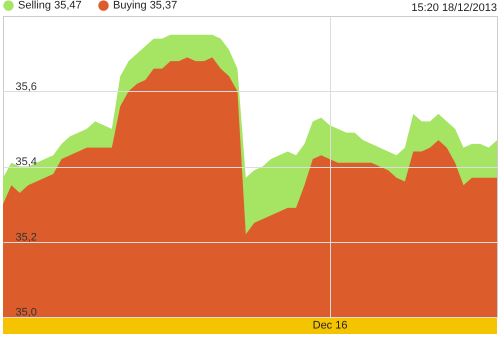  Describe the element at coordinates (330, 326) in the screenshot. I see `x-tick-label: Dec 16` at that location.